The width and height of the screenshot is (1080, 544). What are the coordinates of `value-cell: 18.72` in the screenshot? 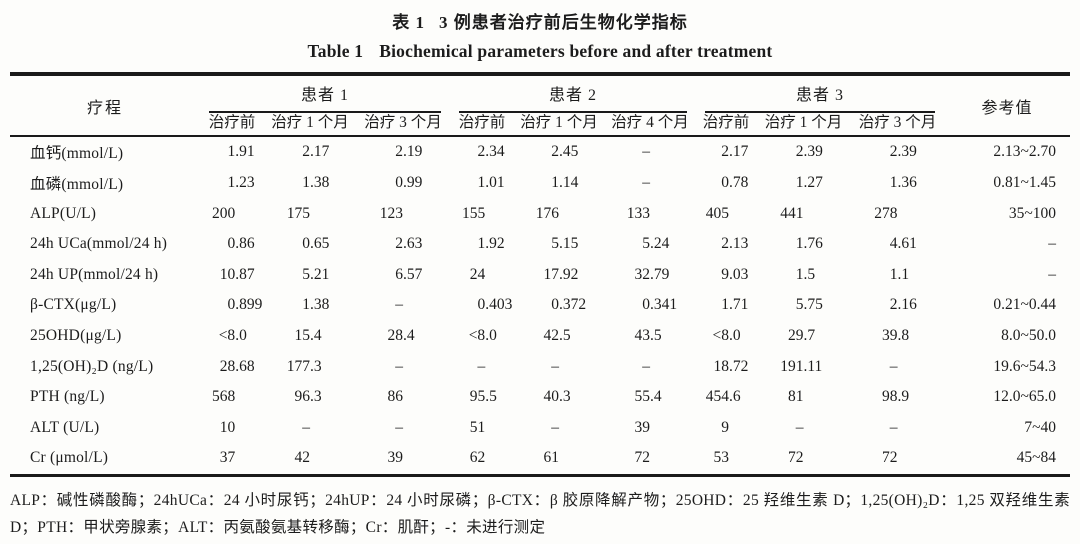 It's located at (726, 366).